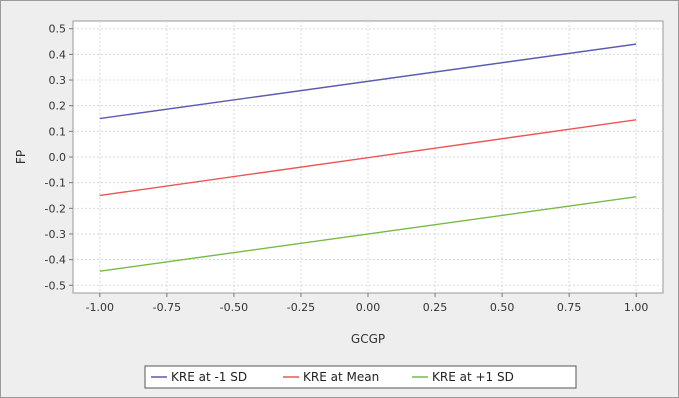 This screenshot has height=398, width=679. What do you see at coordinates (21, 157) in the screenshot?
I see `y-axis-label: FP` at bounding box center [21, 157].